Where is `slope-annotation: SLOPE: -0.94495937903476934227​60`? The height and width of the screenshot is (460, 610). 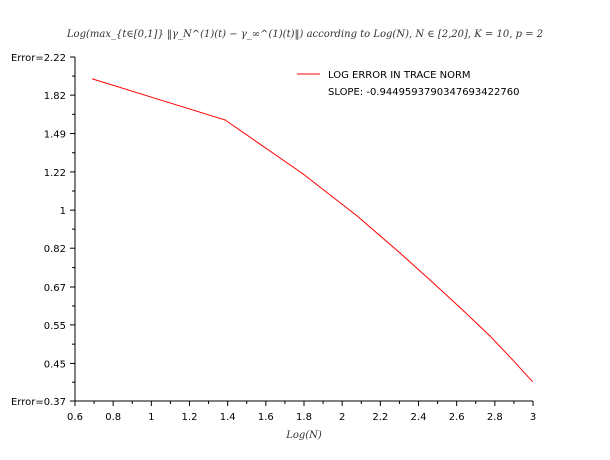 slope-annotation: SLOPE: -0.94495937903476934227​60 is located at coordinates (423, 92).